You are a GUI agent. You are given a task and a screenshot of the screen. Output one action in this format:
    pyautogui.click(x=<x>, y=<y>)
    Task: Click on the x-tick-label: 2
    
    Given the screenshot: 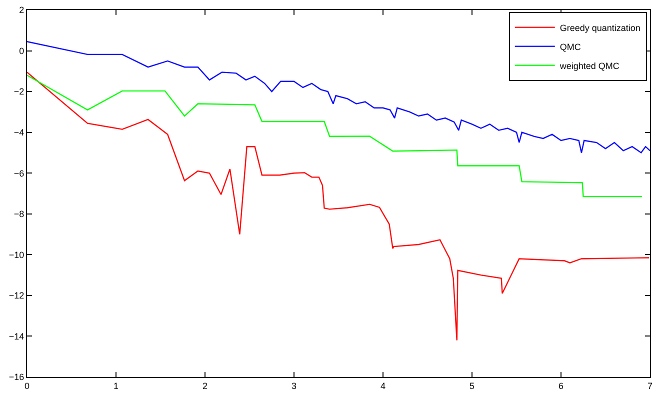 What is the action you would take?
    pyautogui.click(x=205, y=385)
    